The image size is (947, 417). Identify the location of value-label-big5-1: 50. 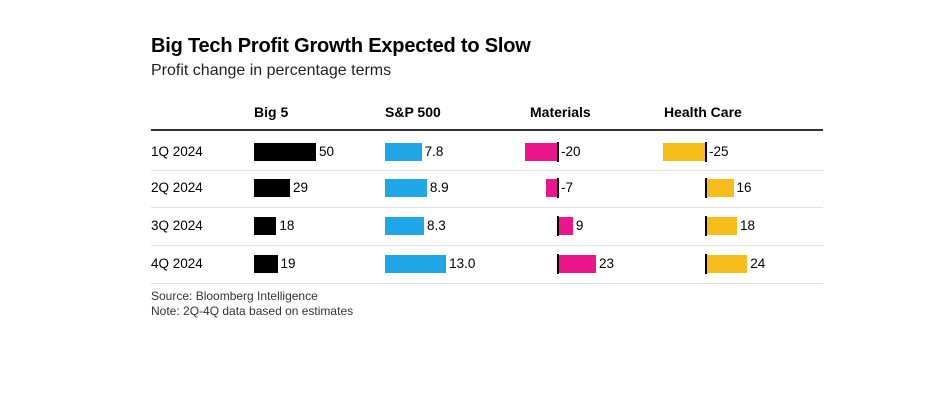
(327, 151).